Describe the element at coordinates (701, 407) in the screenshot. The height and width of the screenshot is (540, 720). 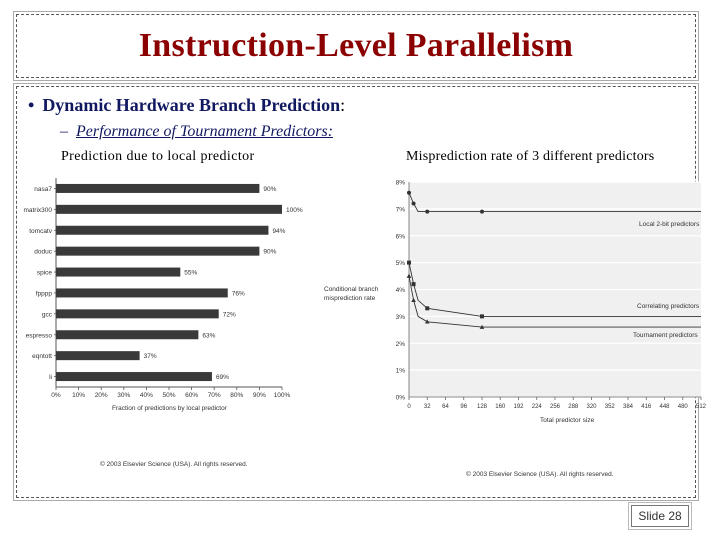
I see `line-x-tick-label: 512` at that location.